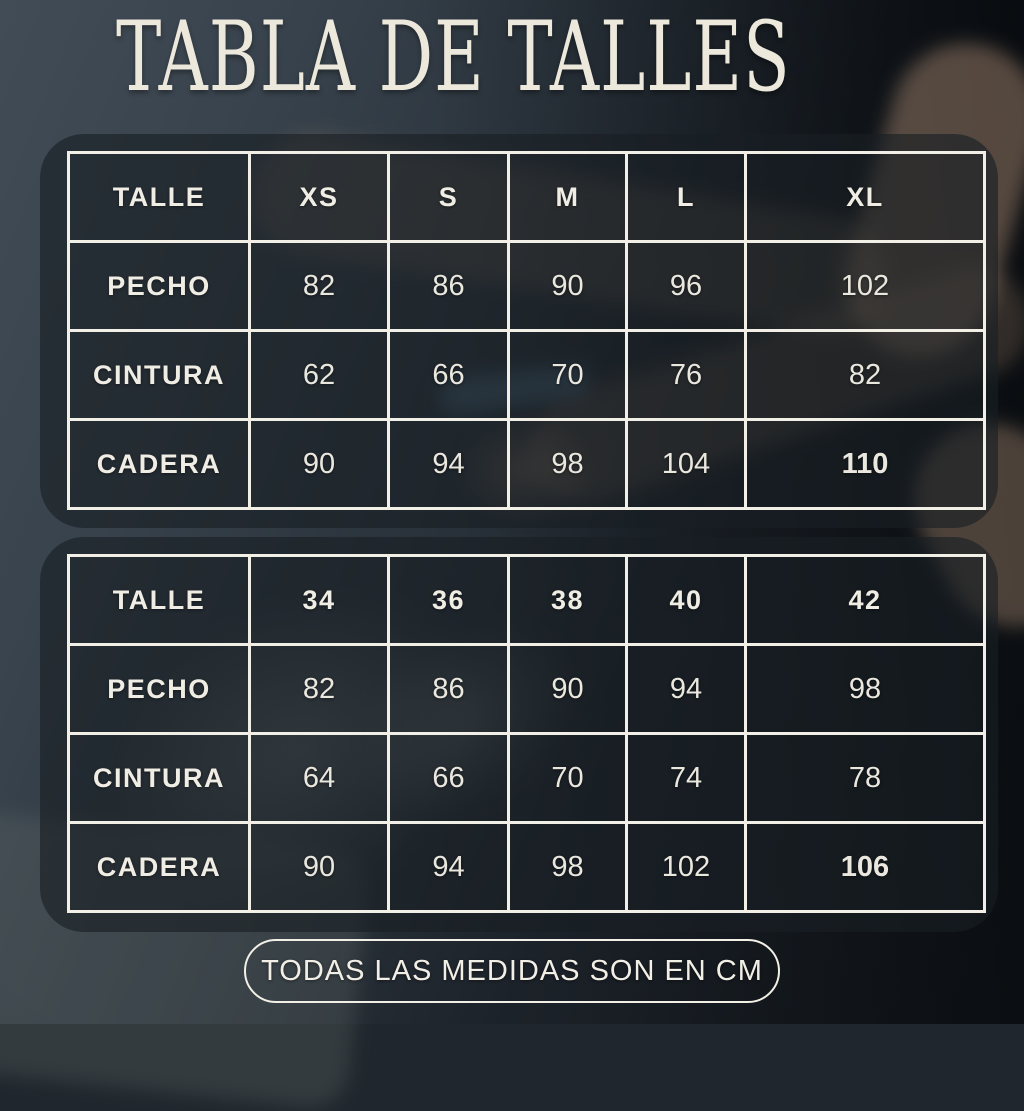 The height and width of the screenshot is (1111, 1024). What do you see at coordinates (865, 778) in the screenshot?
I see `cell-cintura-42: 78` at bounding box center [865, 778].